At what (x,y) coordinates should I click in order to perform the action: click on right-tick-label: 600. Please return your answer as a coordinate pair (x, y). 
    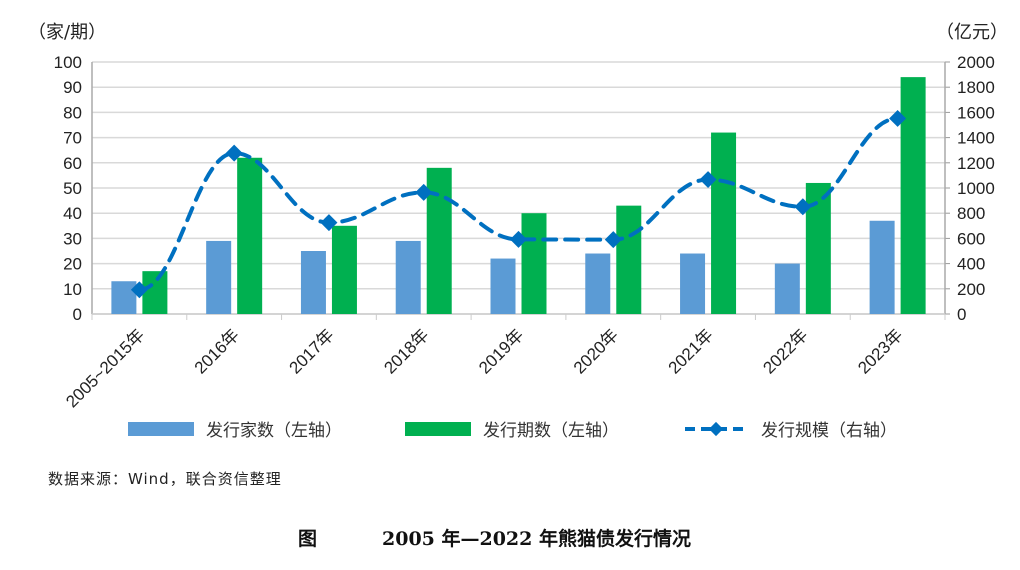
    Looking at the image, I should click on (971, 238).